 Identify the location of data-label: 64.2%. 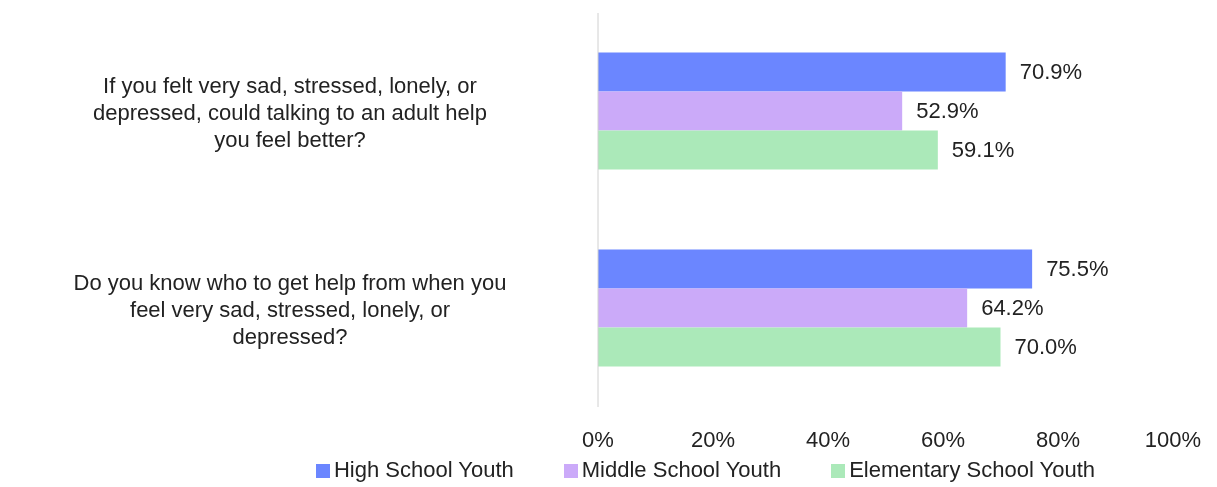
(1012, 308).